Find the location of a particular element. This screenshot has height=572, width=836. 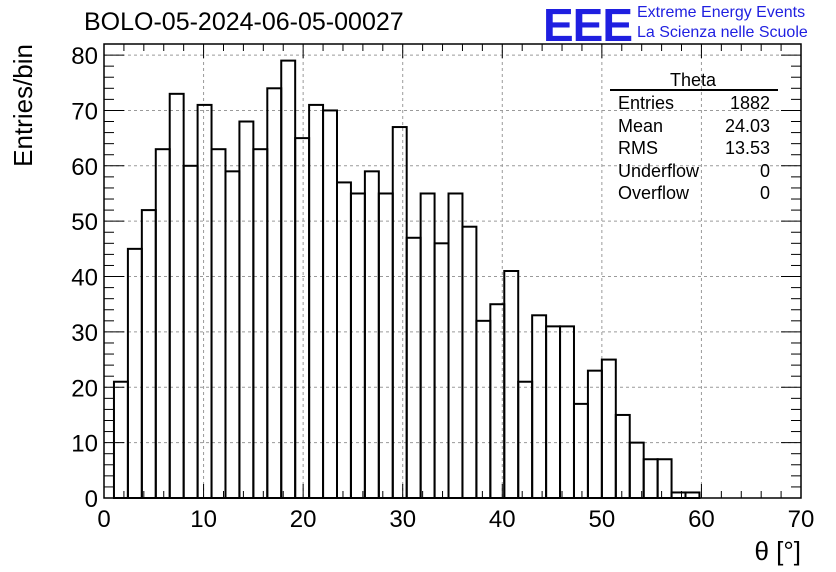

stats-divider is located at coordinates (694, 90).